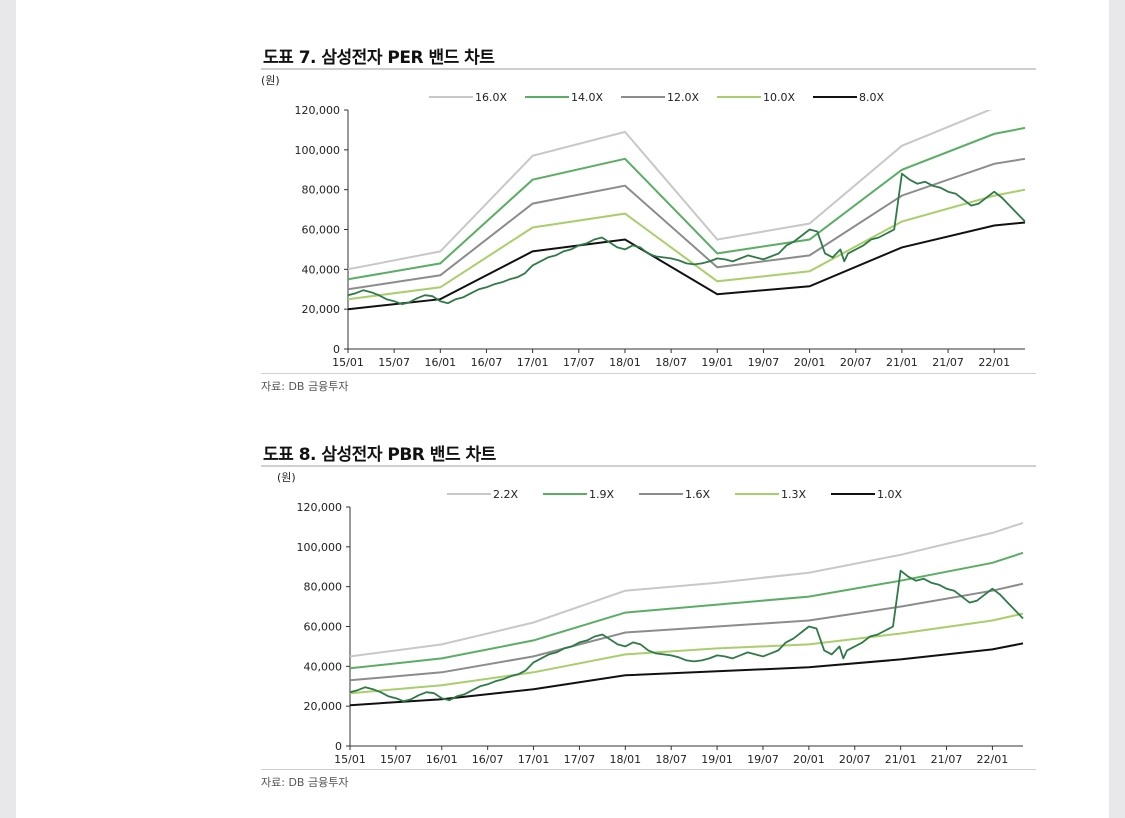 The image size is (1125, 818). What do you see at coordinates (687, 674) in the screenshot?
I see `series-line-1.0X` at bounding box center [687, 674].